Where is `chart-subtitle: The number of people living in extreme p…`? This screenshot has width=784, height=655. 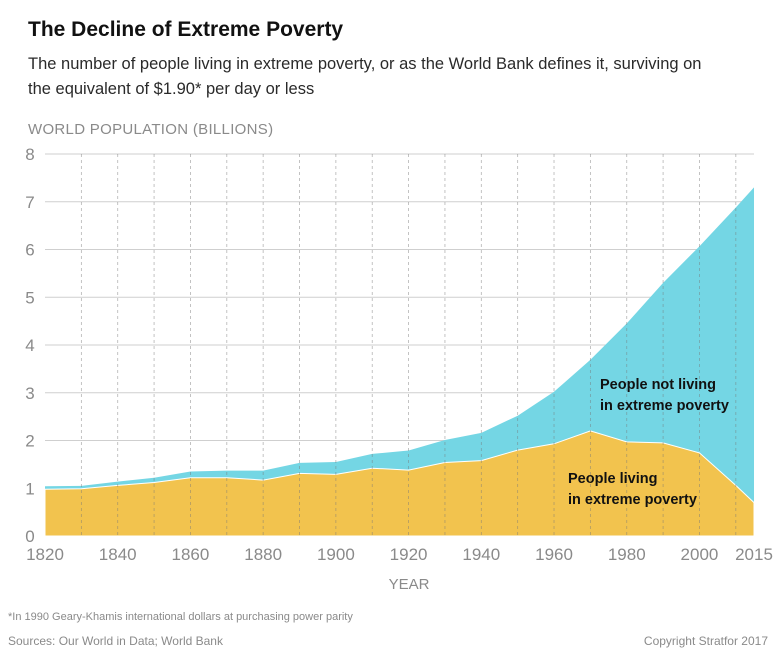 chart-subtitle: The number of people living in extreme p… is located at coordinates (365, 76).